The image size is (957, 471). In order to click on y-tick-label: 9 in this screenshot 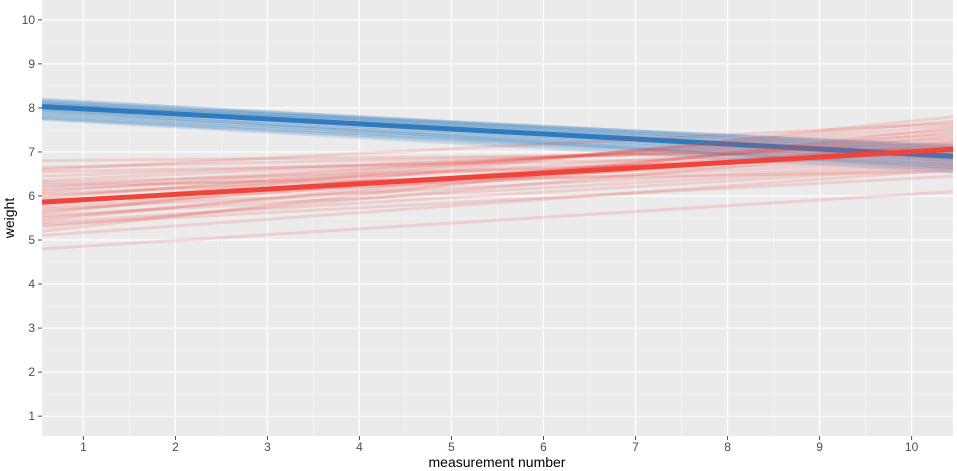, I will do `click(31, 64)`.